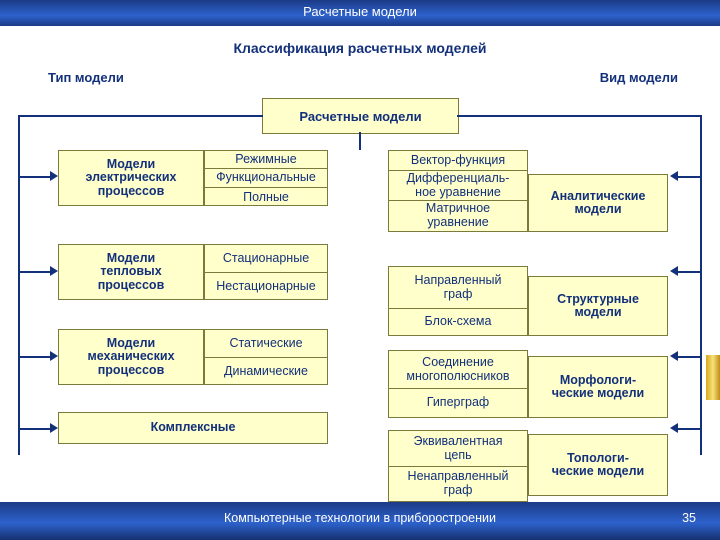 The height and width of the screenshot is (540, 720). What do you see at coordinates (674, 176) in the screenshot?
I see `arrow-right-1-icon` at bounding box center [674, 176].